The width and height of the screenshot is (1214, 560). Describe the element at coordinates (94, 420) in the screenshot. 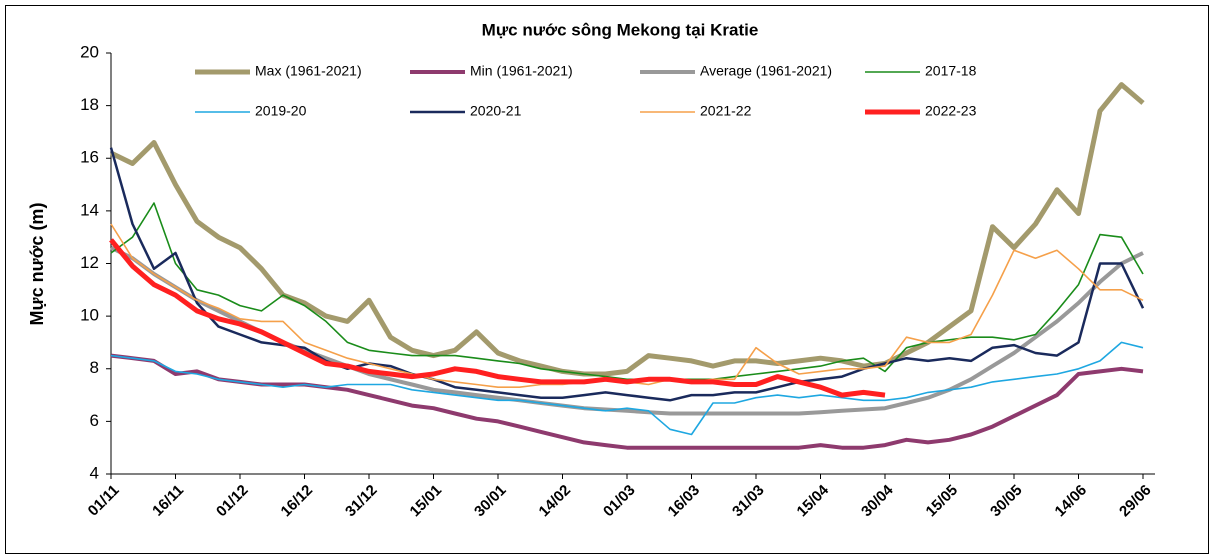

I see `y-tick-label: 6` at that location.